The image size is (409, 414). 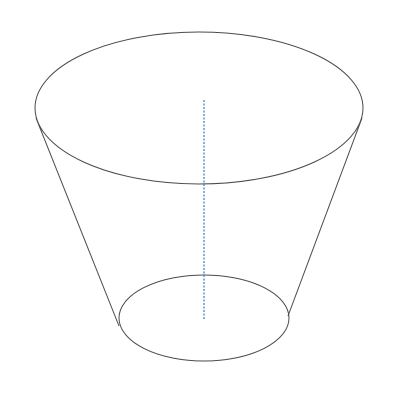 I want to click on right-slant-edge, so click(x=325, y=217).